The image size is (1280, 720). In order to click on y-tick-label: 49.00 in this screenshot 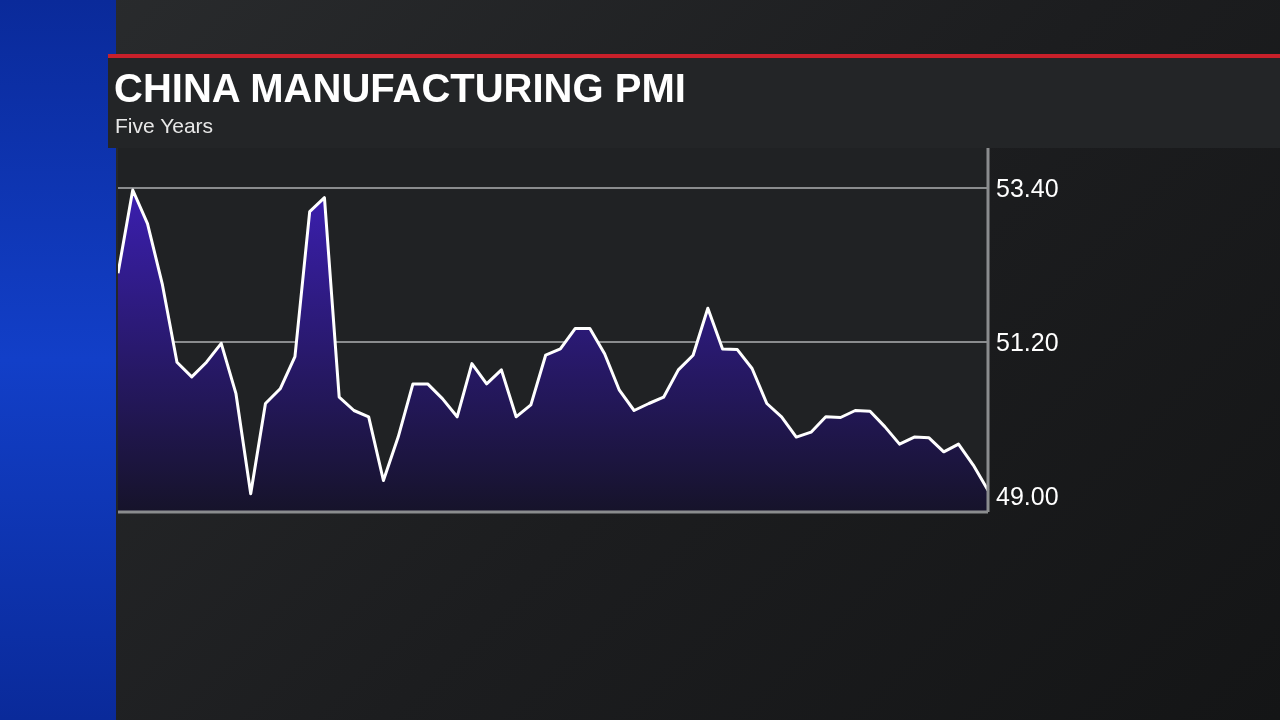, I will do `click(1027, 495)`.